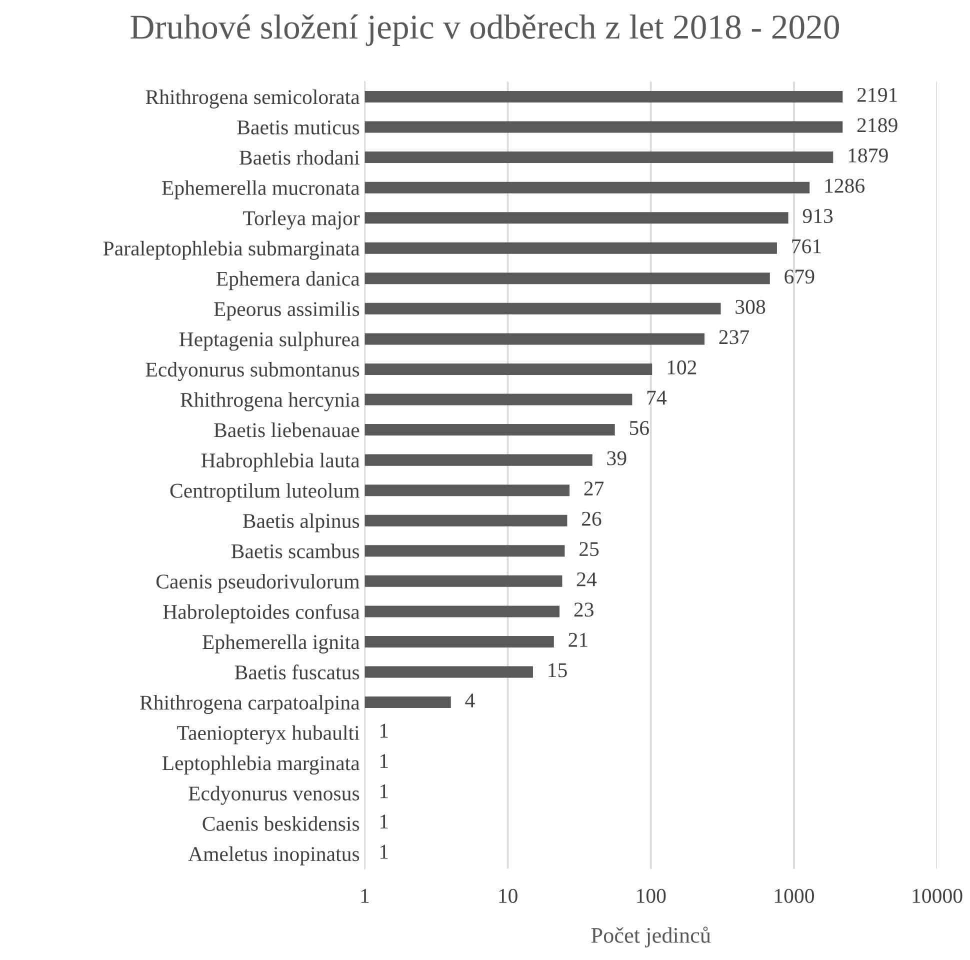 The height and width of the screenshot is (960, 970). I want to click on y-tick-label: Rhithrogena carpatoalpina, so click(250, 704).